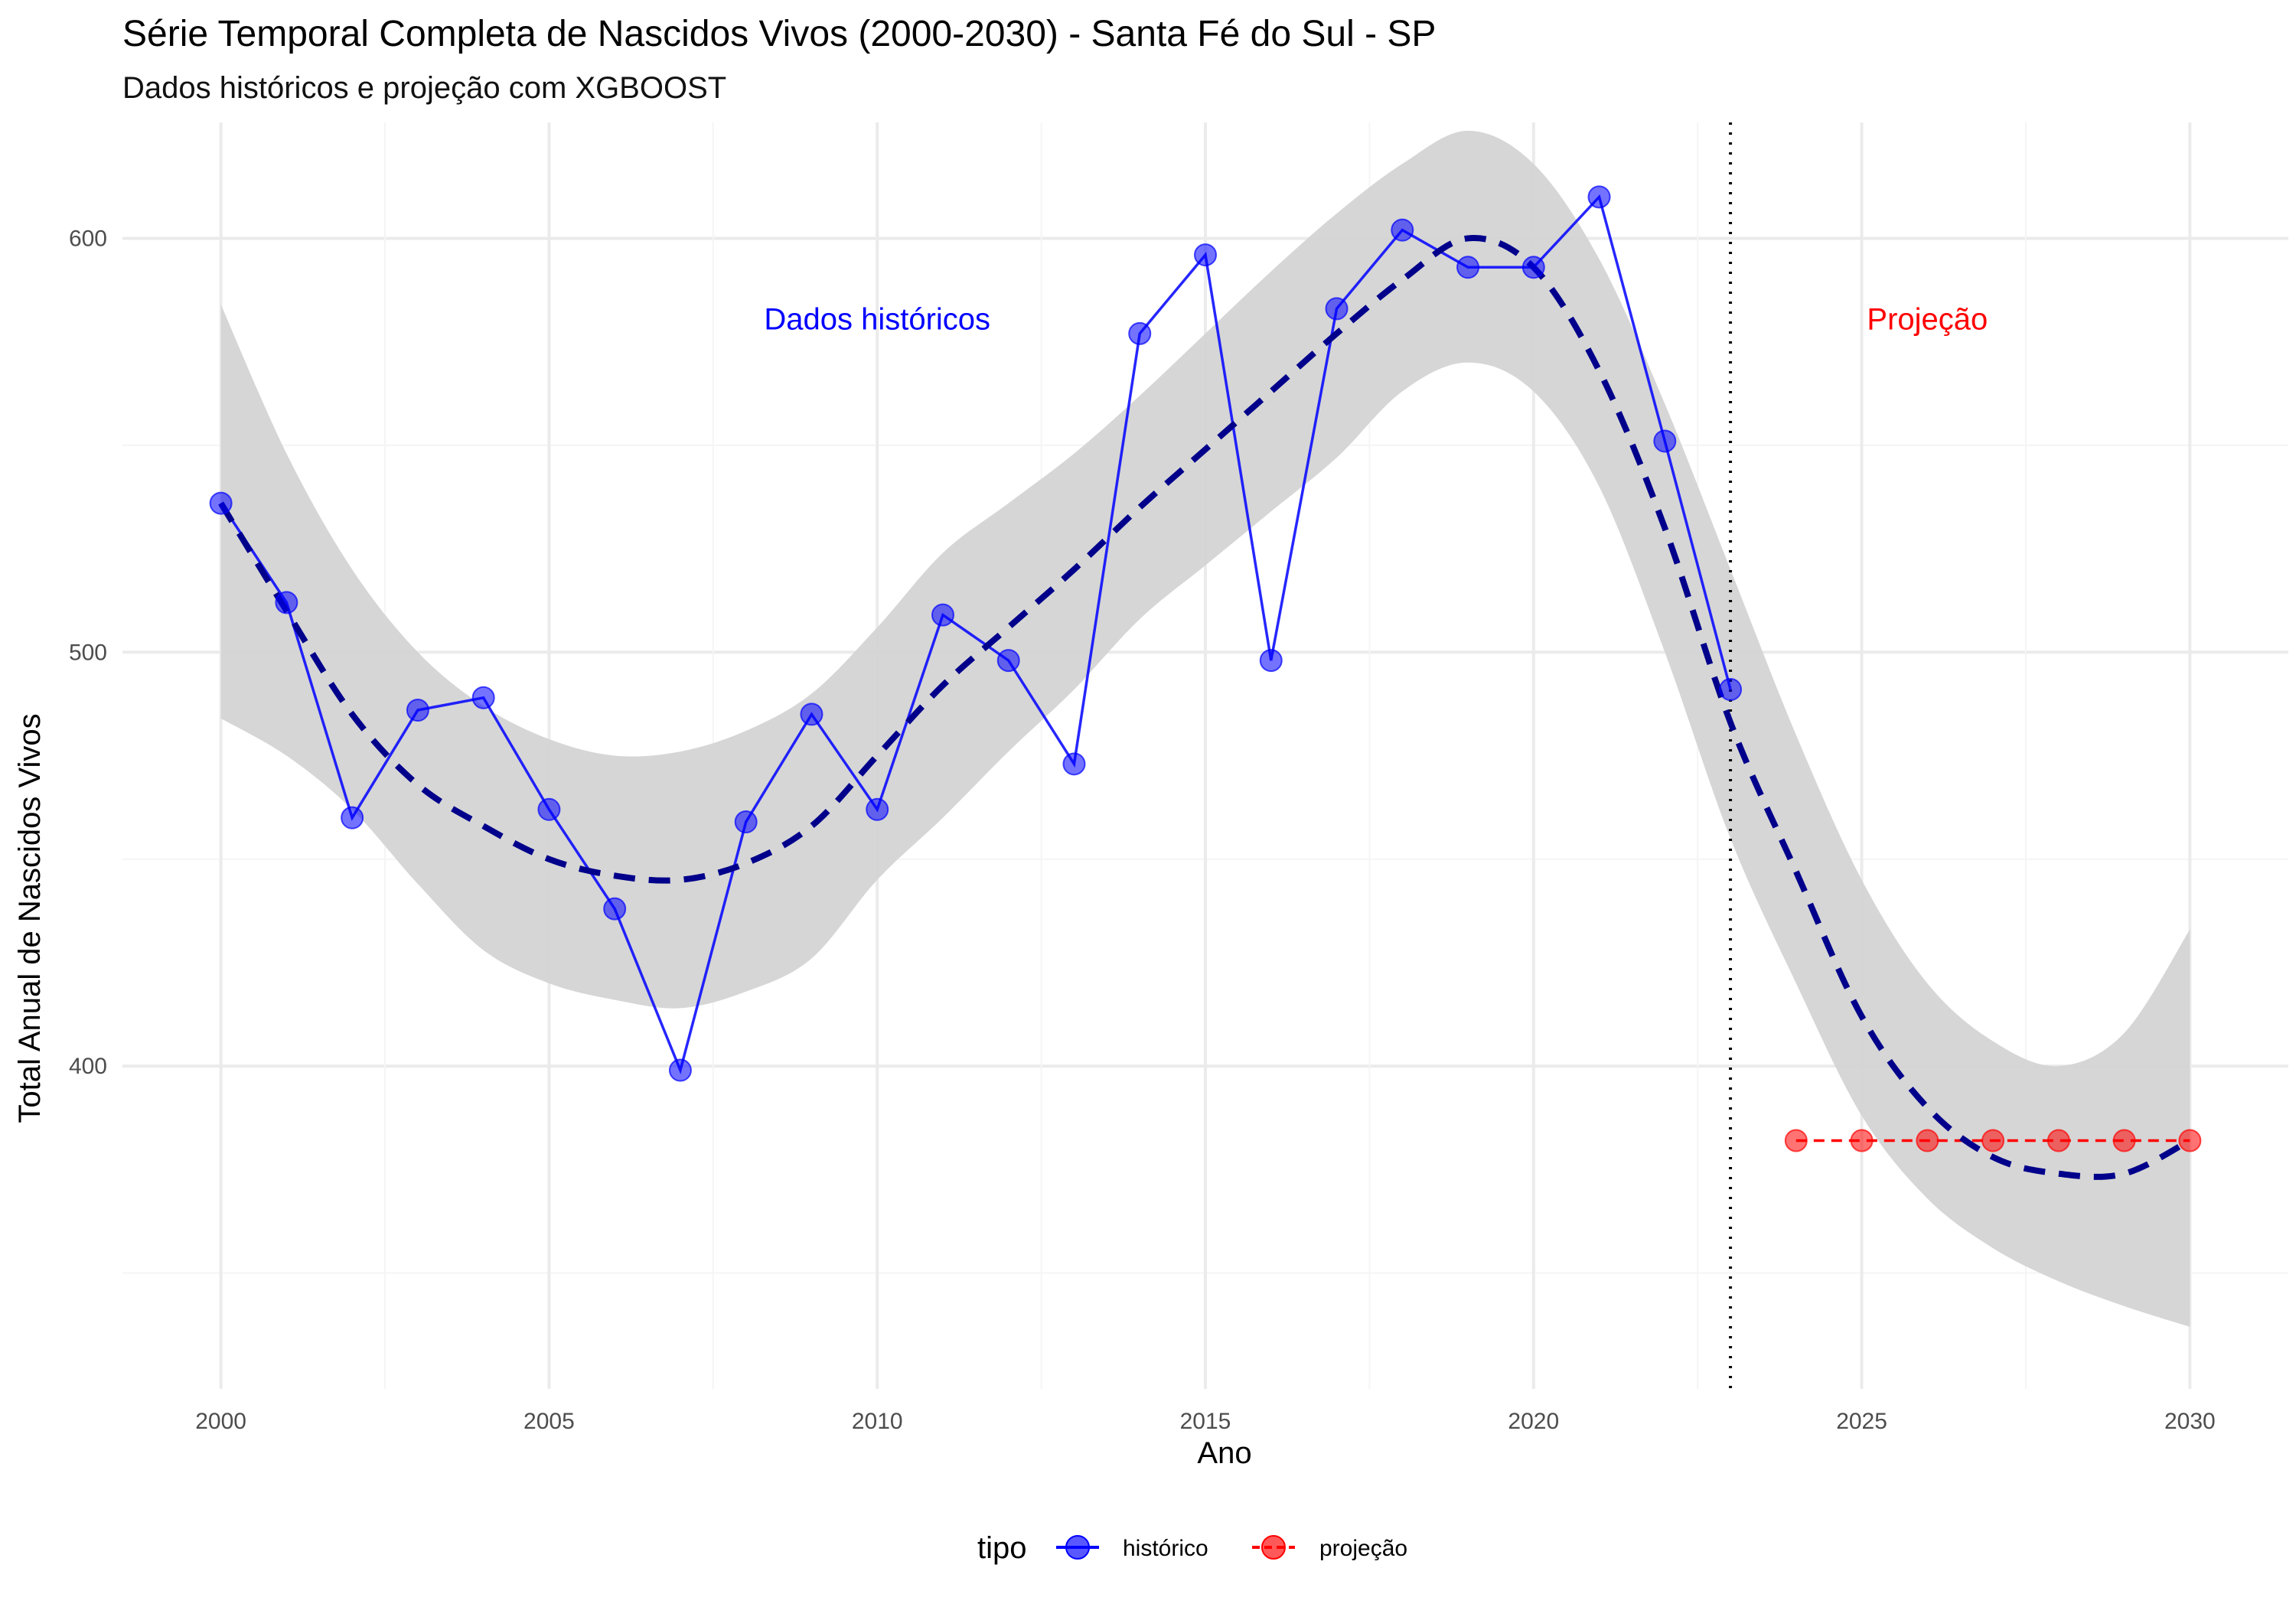  I want to click on chart-subtitle: Dados históricos e projeção com XGBOOST, so click(424, 88).